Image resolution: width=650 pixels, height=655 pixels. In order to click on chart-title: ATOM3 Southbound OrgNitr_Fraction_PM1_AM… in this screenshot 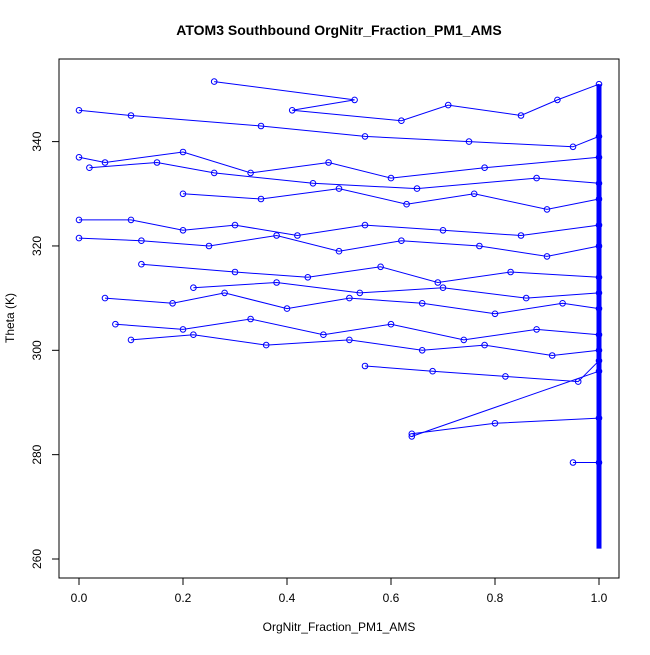, I will do `click(338, 30)`.